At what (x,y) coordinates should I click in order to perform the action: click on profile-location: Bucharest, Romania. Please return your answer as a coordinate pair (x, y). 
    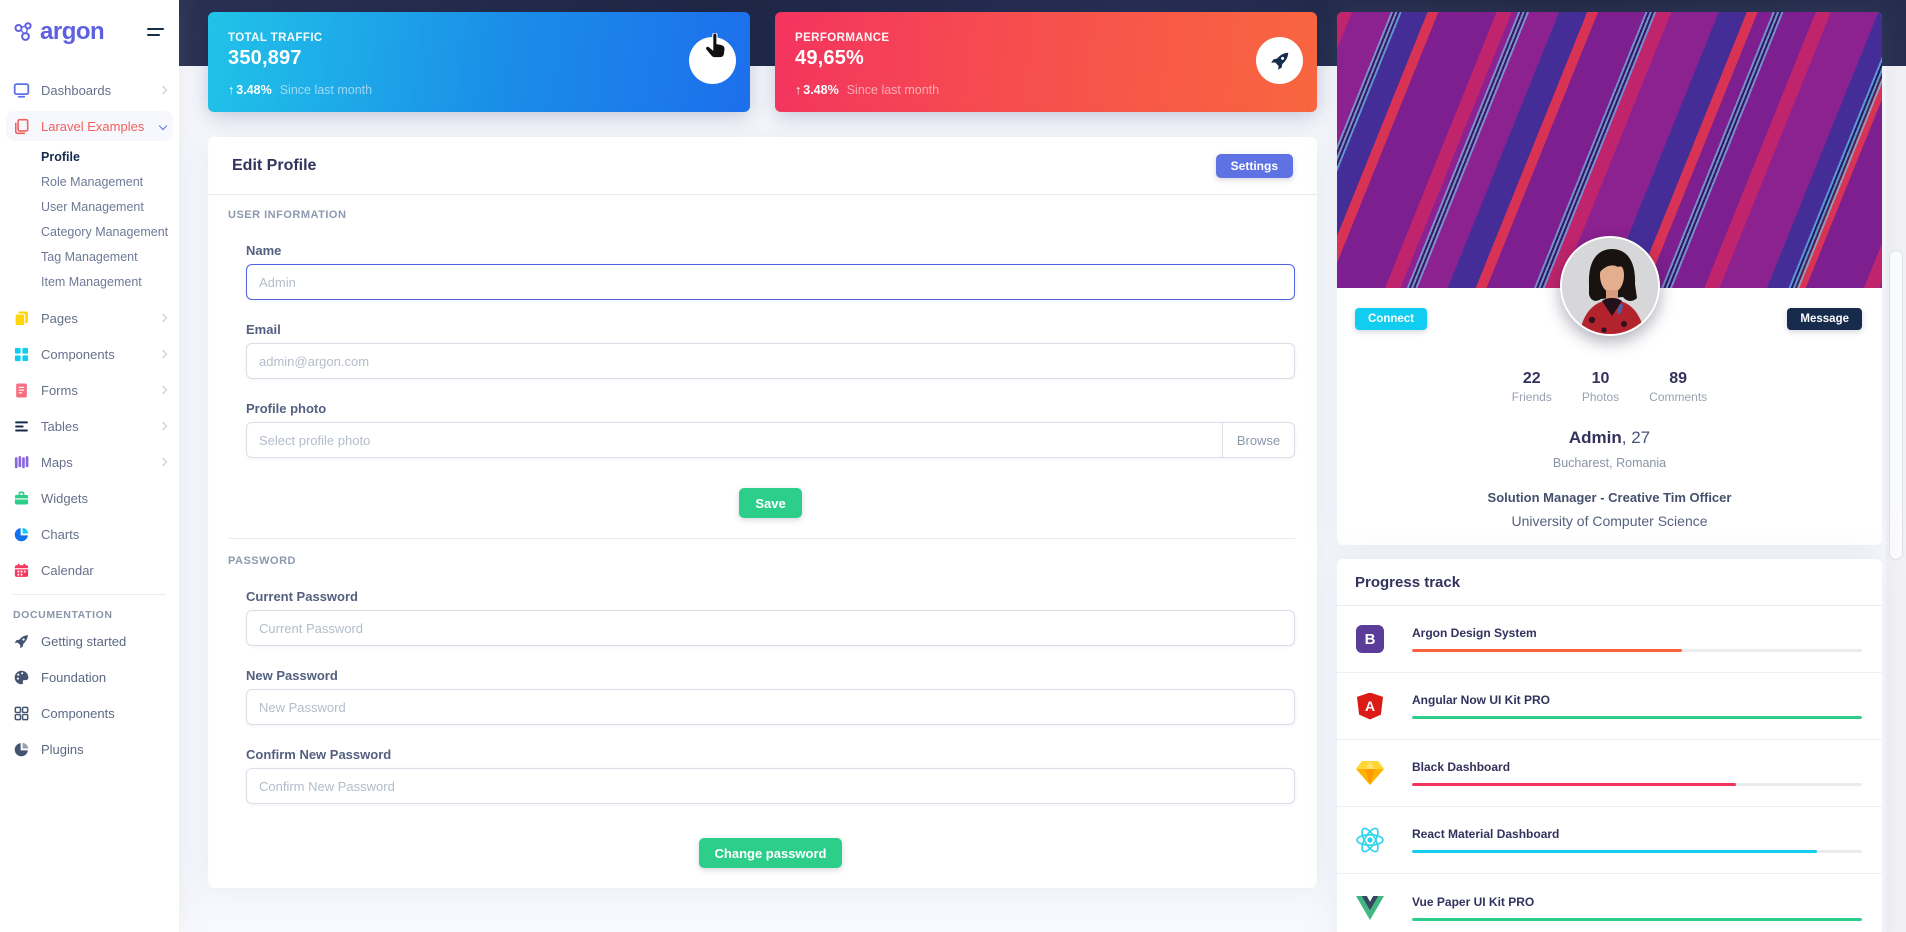
    Looking at the image, I should click on (1609, 463).